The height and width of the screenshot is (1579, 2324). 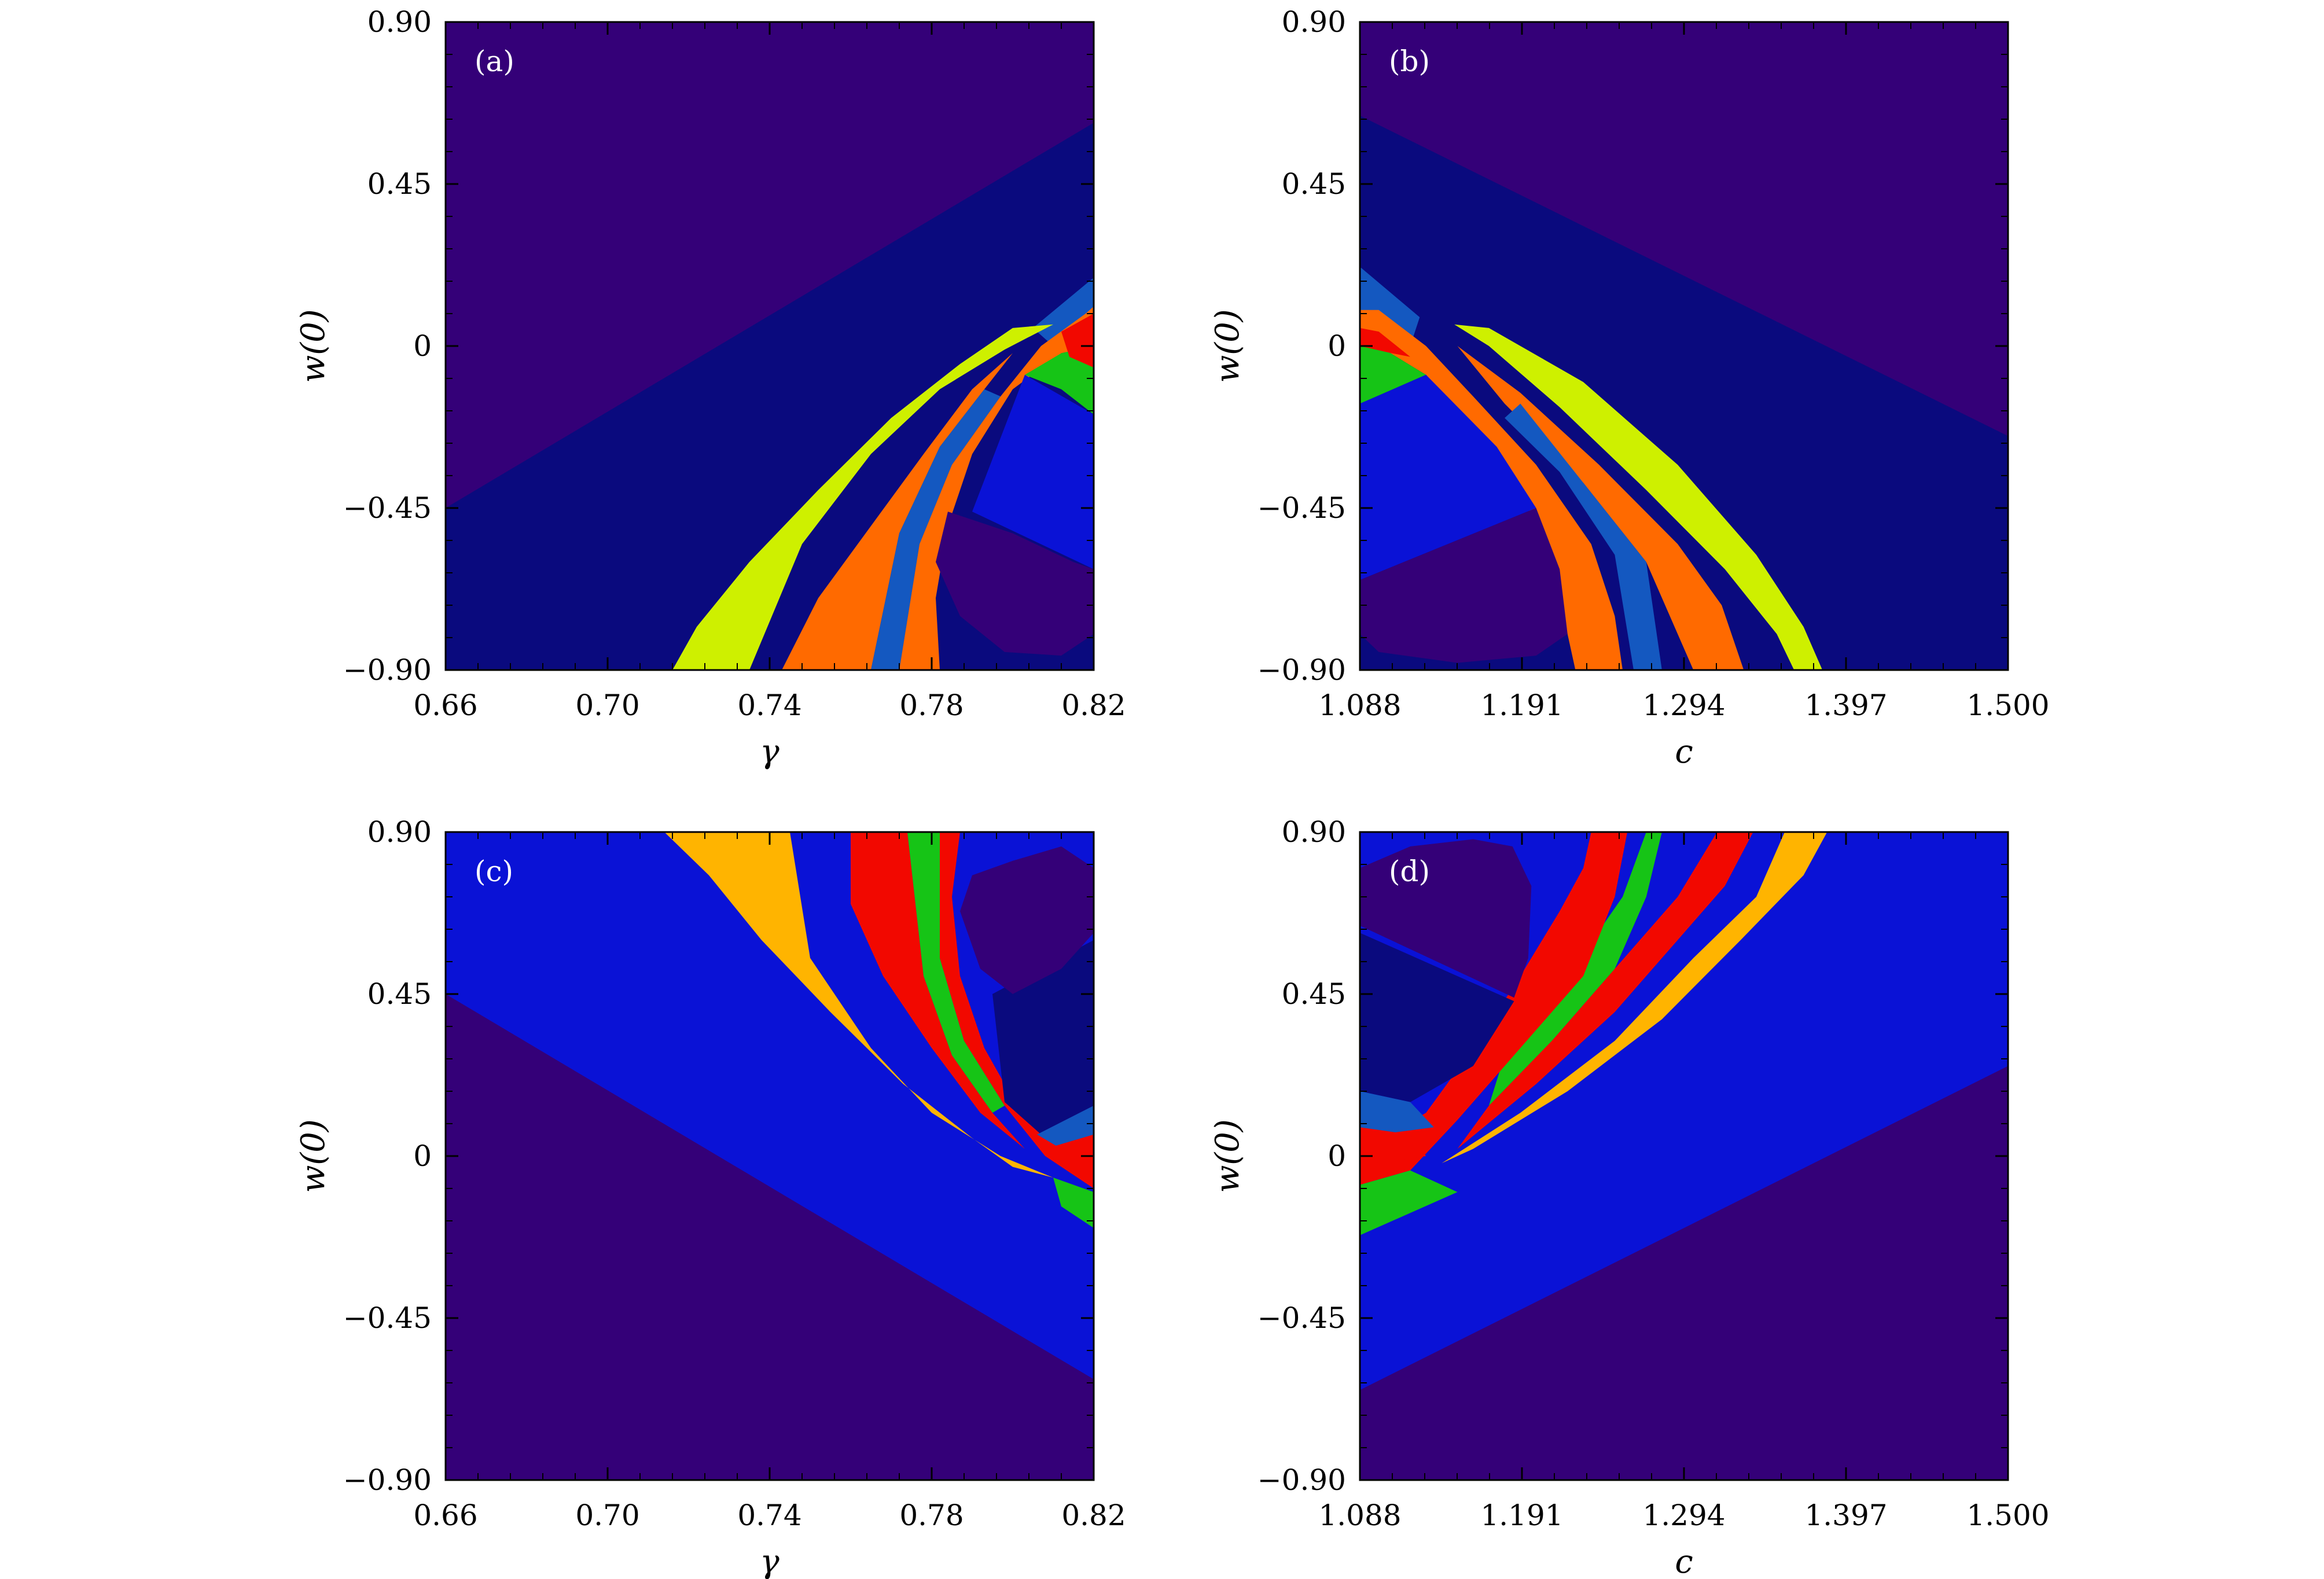 What do you see at coordinates (1409, 61) in the screenshot?
I see `panel-label: (b)` at bounding box center [1409, 61].